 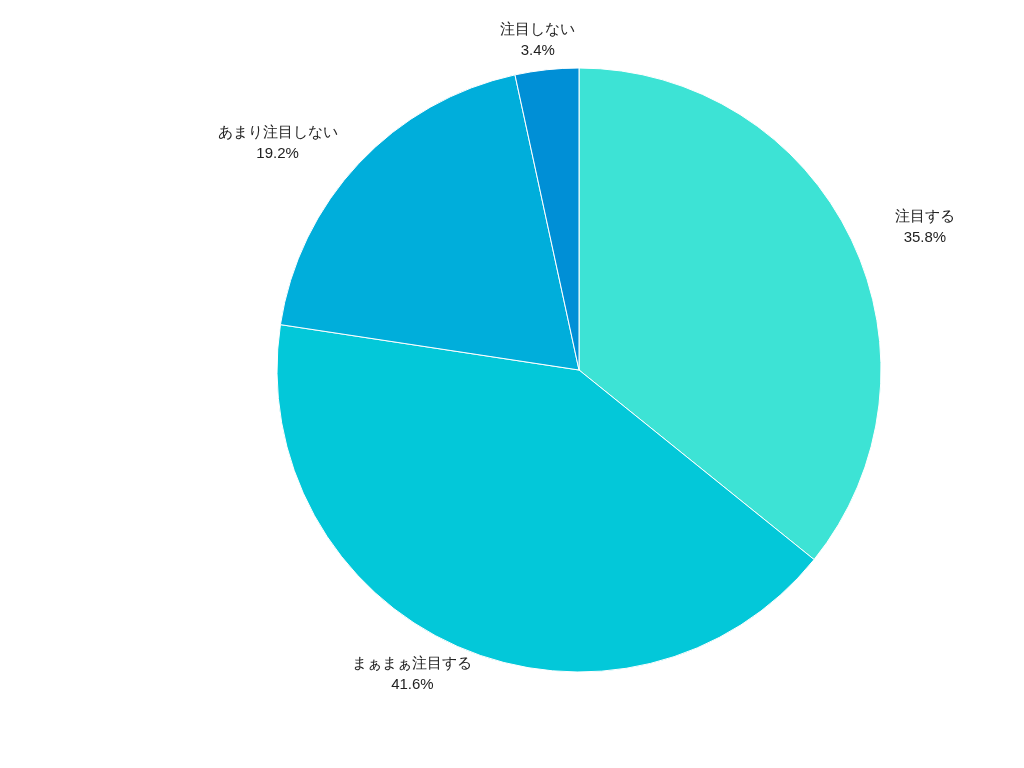 What do you see at coordinates (412, 663) in the screenshot?
I see `slice-label: まぁまぁ注目する` at bounding box center [412, 663].